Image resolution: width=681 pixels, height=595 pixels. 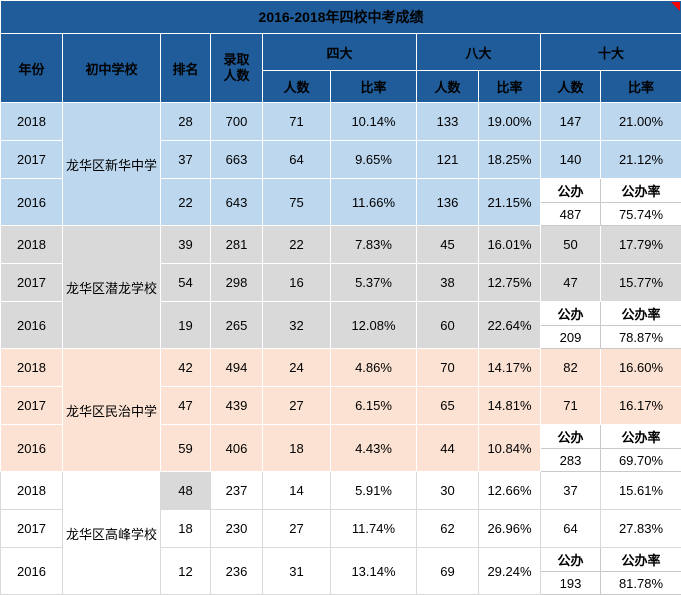 What do you see at coordinates (510, 406) in the screenshot?
I see `cell-big8-ratio: 14.81%` at bounding box center [510, 406].